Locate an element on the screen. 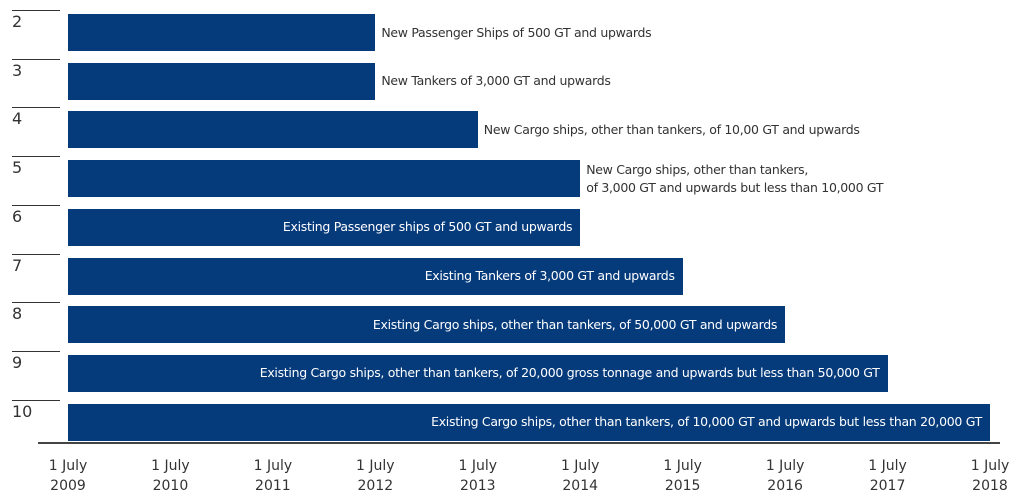 Image resolution: width=1025 pixels, height=497 pixels. x-tick-label: 1 July 2014 is located at coordinates (580, 476).